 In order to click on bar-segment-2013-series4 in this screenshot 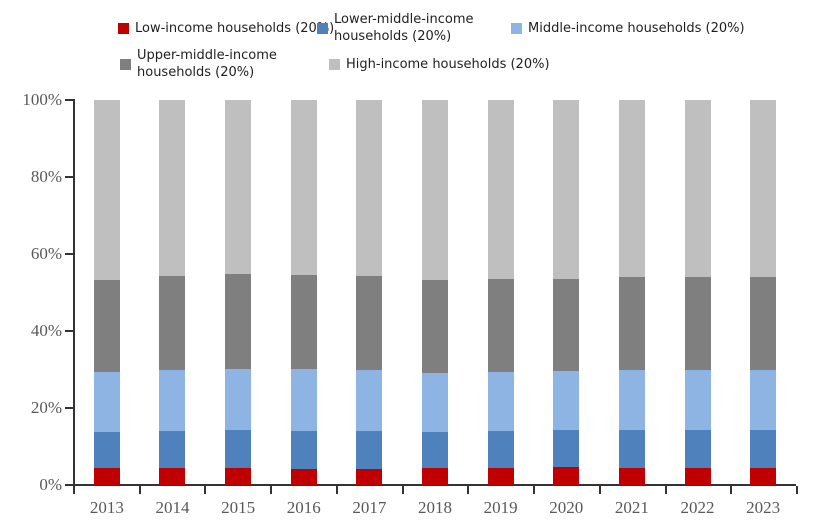, I will do `click(106, 190)`.